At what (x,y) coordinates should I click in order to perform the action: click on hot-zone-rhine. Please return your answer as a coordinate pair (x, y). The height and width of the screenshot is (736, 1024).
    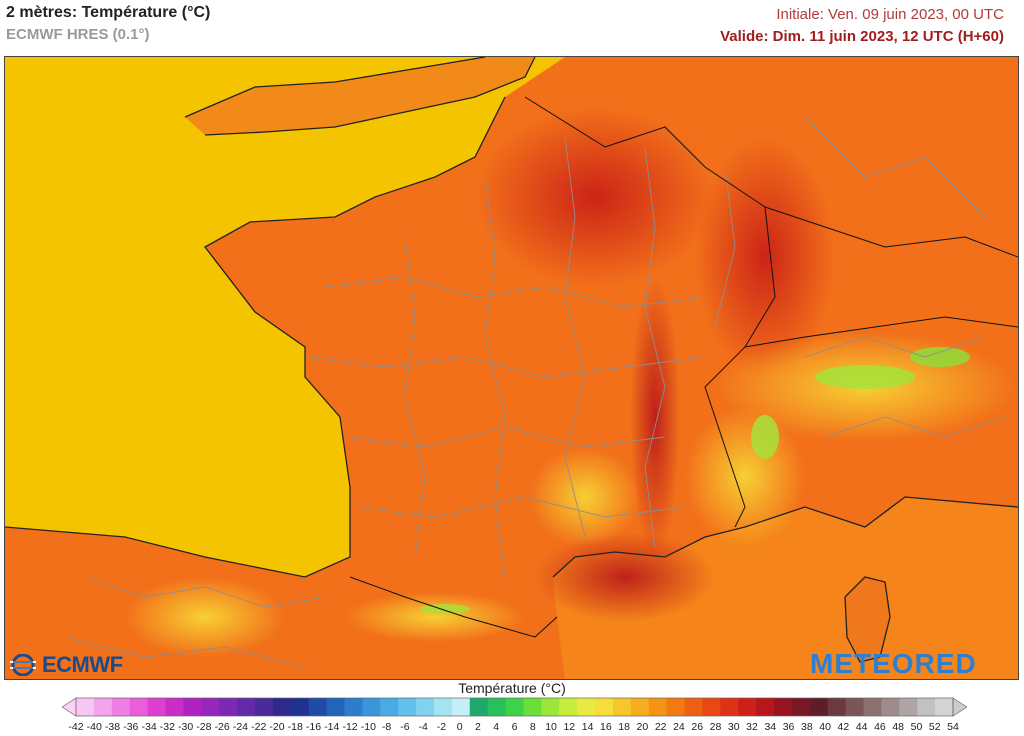
    Looking at the image, I should click on (765, 257).